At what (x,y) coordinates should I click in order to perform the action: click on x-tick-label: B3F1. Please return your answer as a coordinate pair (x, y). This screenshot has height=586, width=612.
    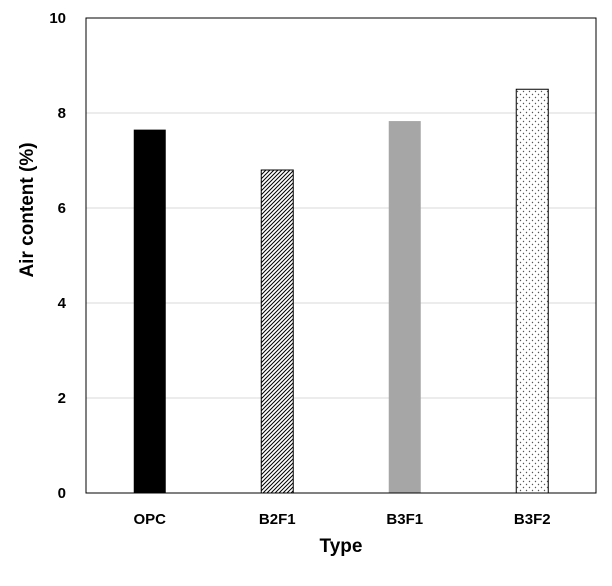
    Looking at the image, I should click on (404, 519).